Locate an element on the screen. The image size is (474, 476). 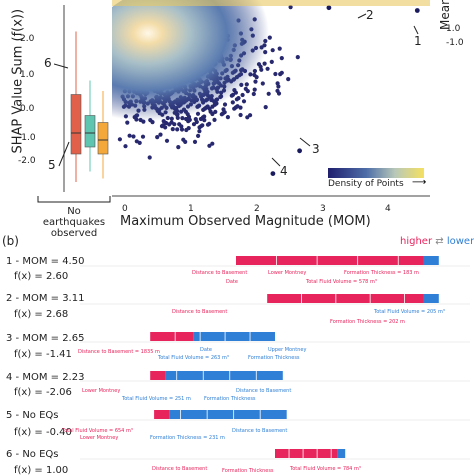
callout-5-line is located at coordinates (64, 154).